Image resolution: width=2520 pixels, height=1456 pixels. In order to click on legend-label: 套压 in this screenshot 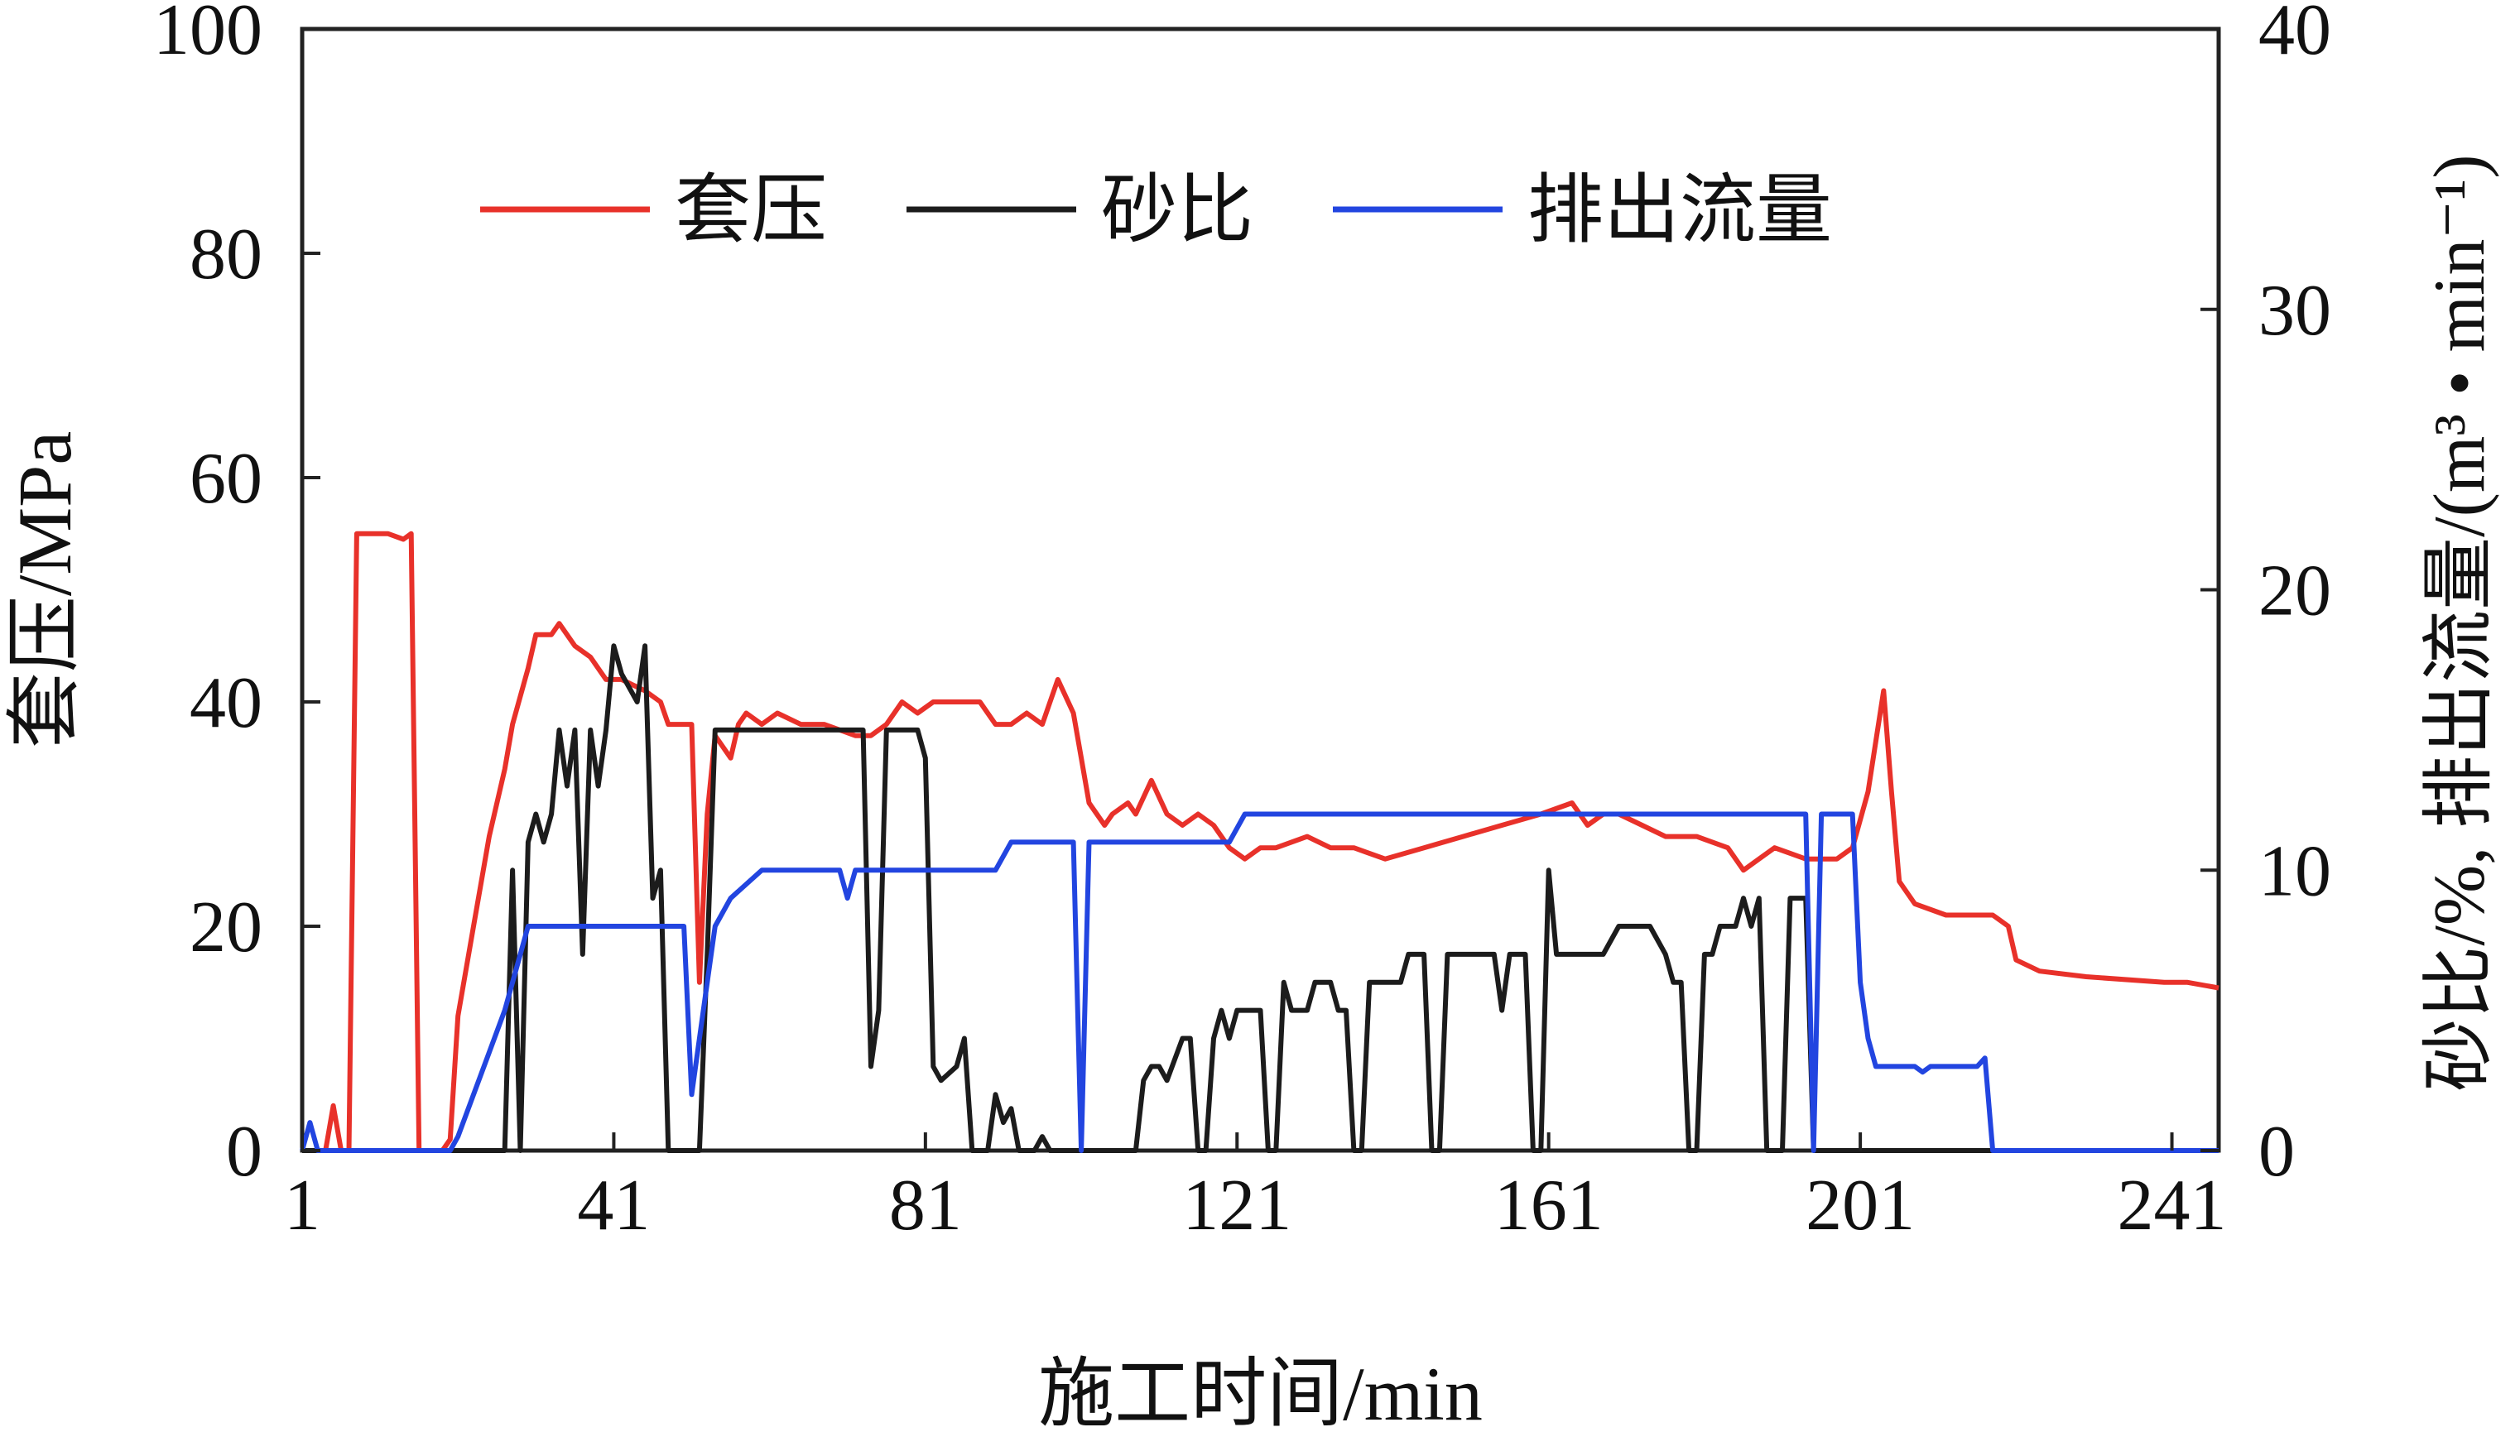, I will do `click(751, 210)`.